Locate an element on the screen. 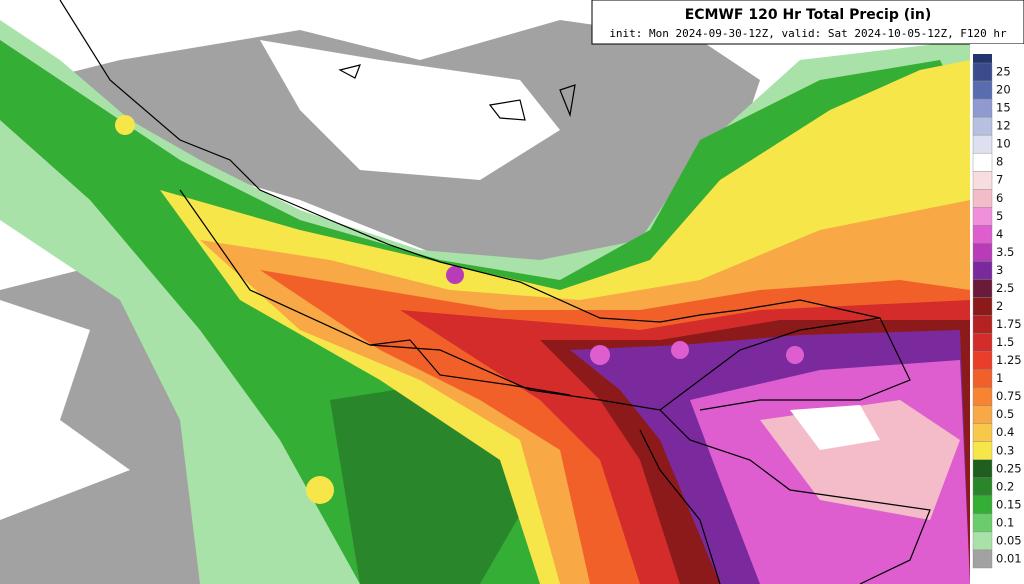 The width and height of the screenshot is (1024, 584). colorbar-label: 10 is located at coordinates (1003, 144).